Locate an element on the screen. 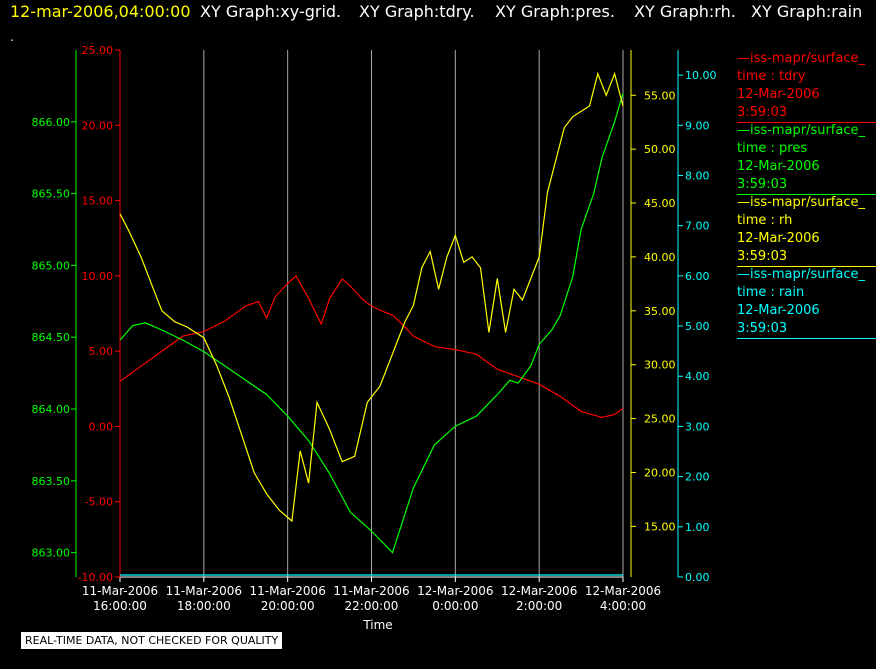 Image resolution: width=876 pixels, height=669 pixels. rh-tick-label: 55.00 is located at coordinates (660, 95).